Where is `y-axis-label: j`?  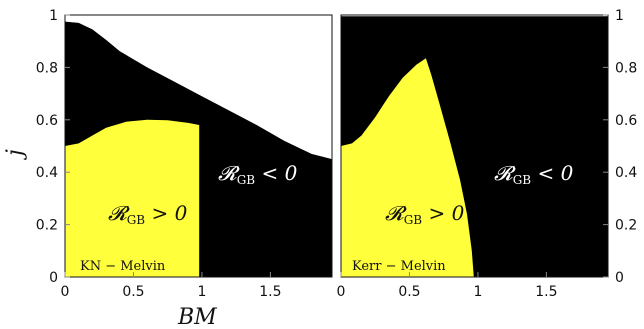 y-axis-label: j is located at coordinates (15, 155).